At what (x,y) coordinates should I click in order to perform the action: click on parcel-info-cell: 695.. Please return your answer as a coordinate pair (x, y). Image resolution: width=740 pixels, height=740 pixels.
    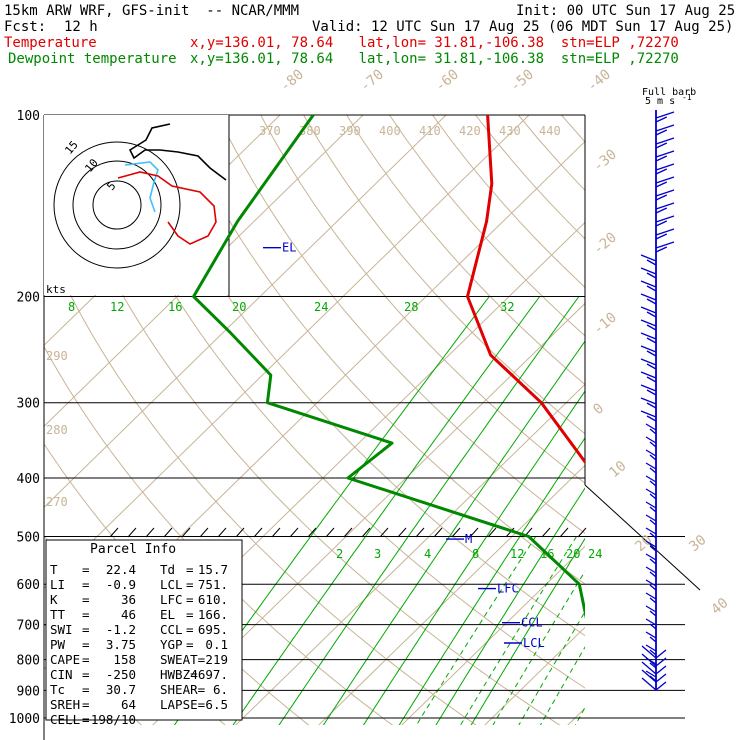
    Looking at the image, I should click on (213, 629).